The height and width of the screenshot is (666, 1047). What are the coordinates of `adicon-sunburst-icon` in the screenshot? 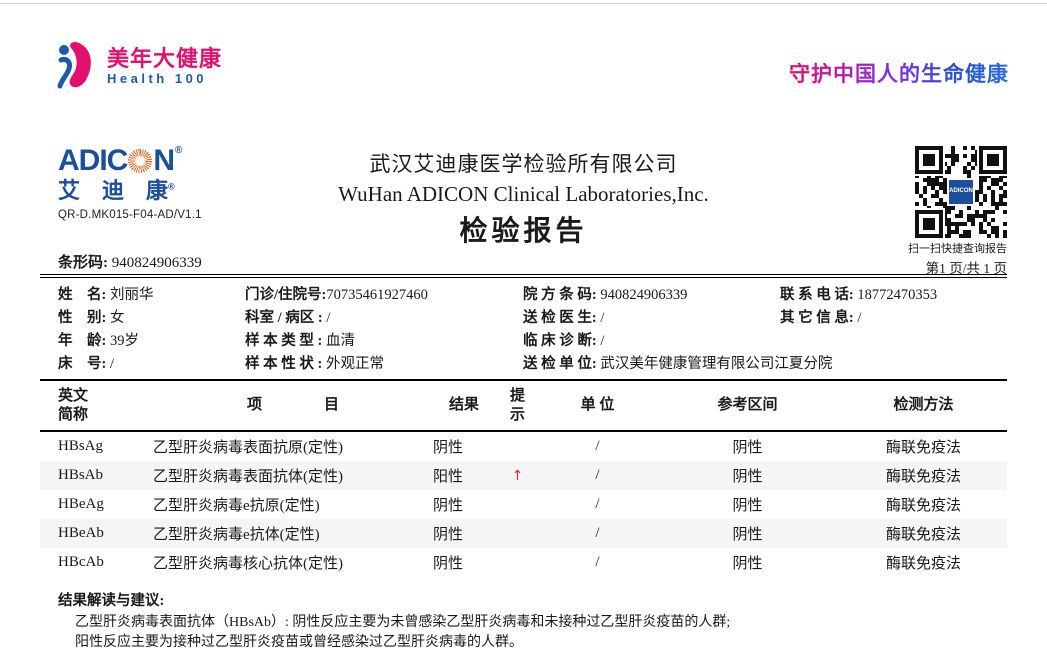 It's located at (140, 161).